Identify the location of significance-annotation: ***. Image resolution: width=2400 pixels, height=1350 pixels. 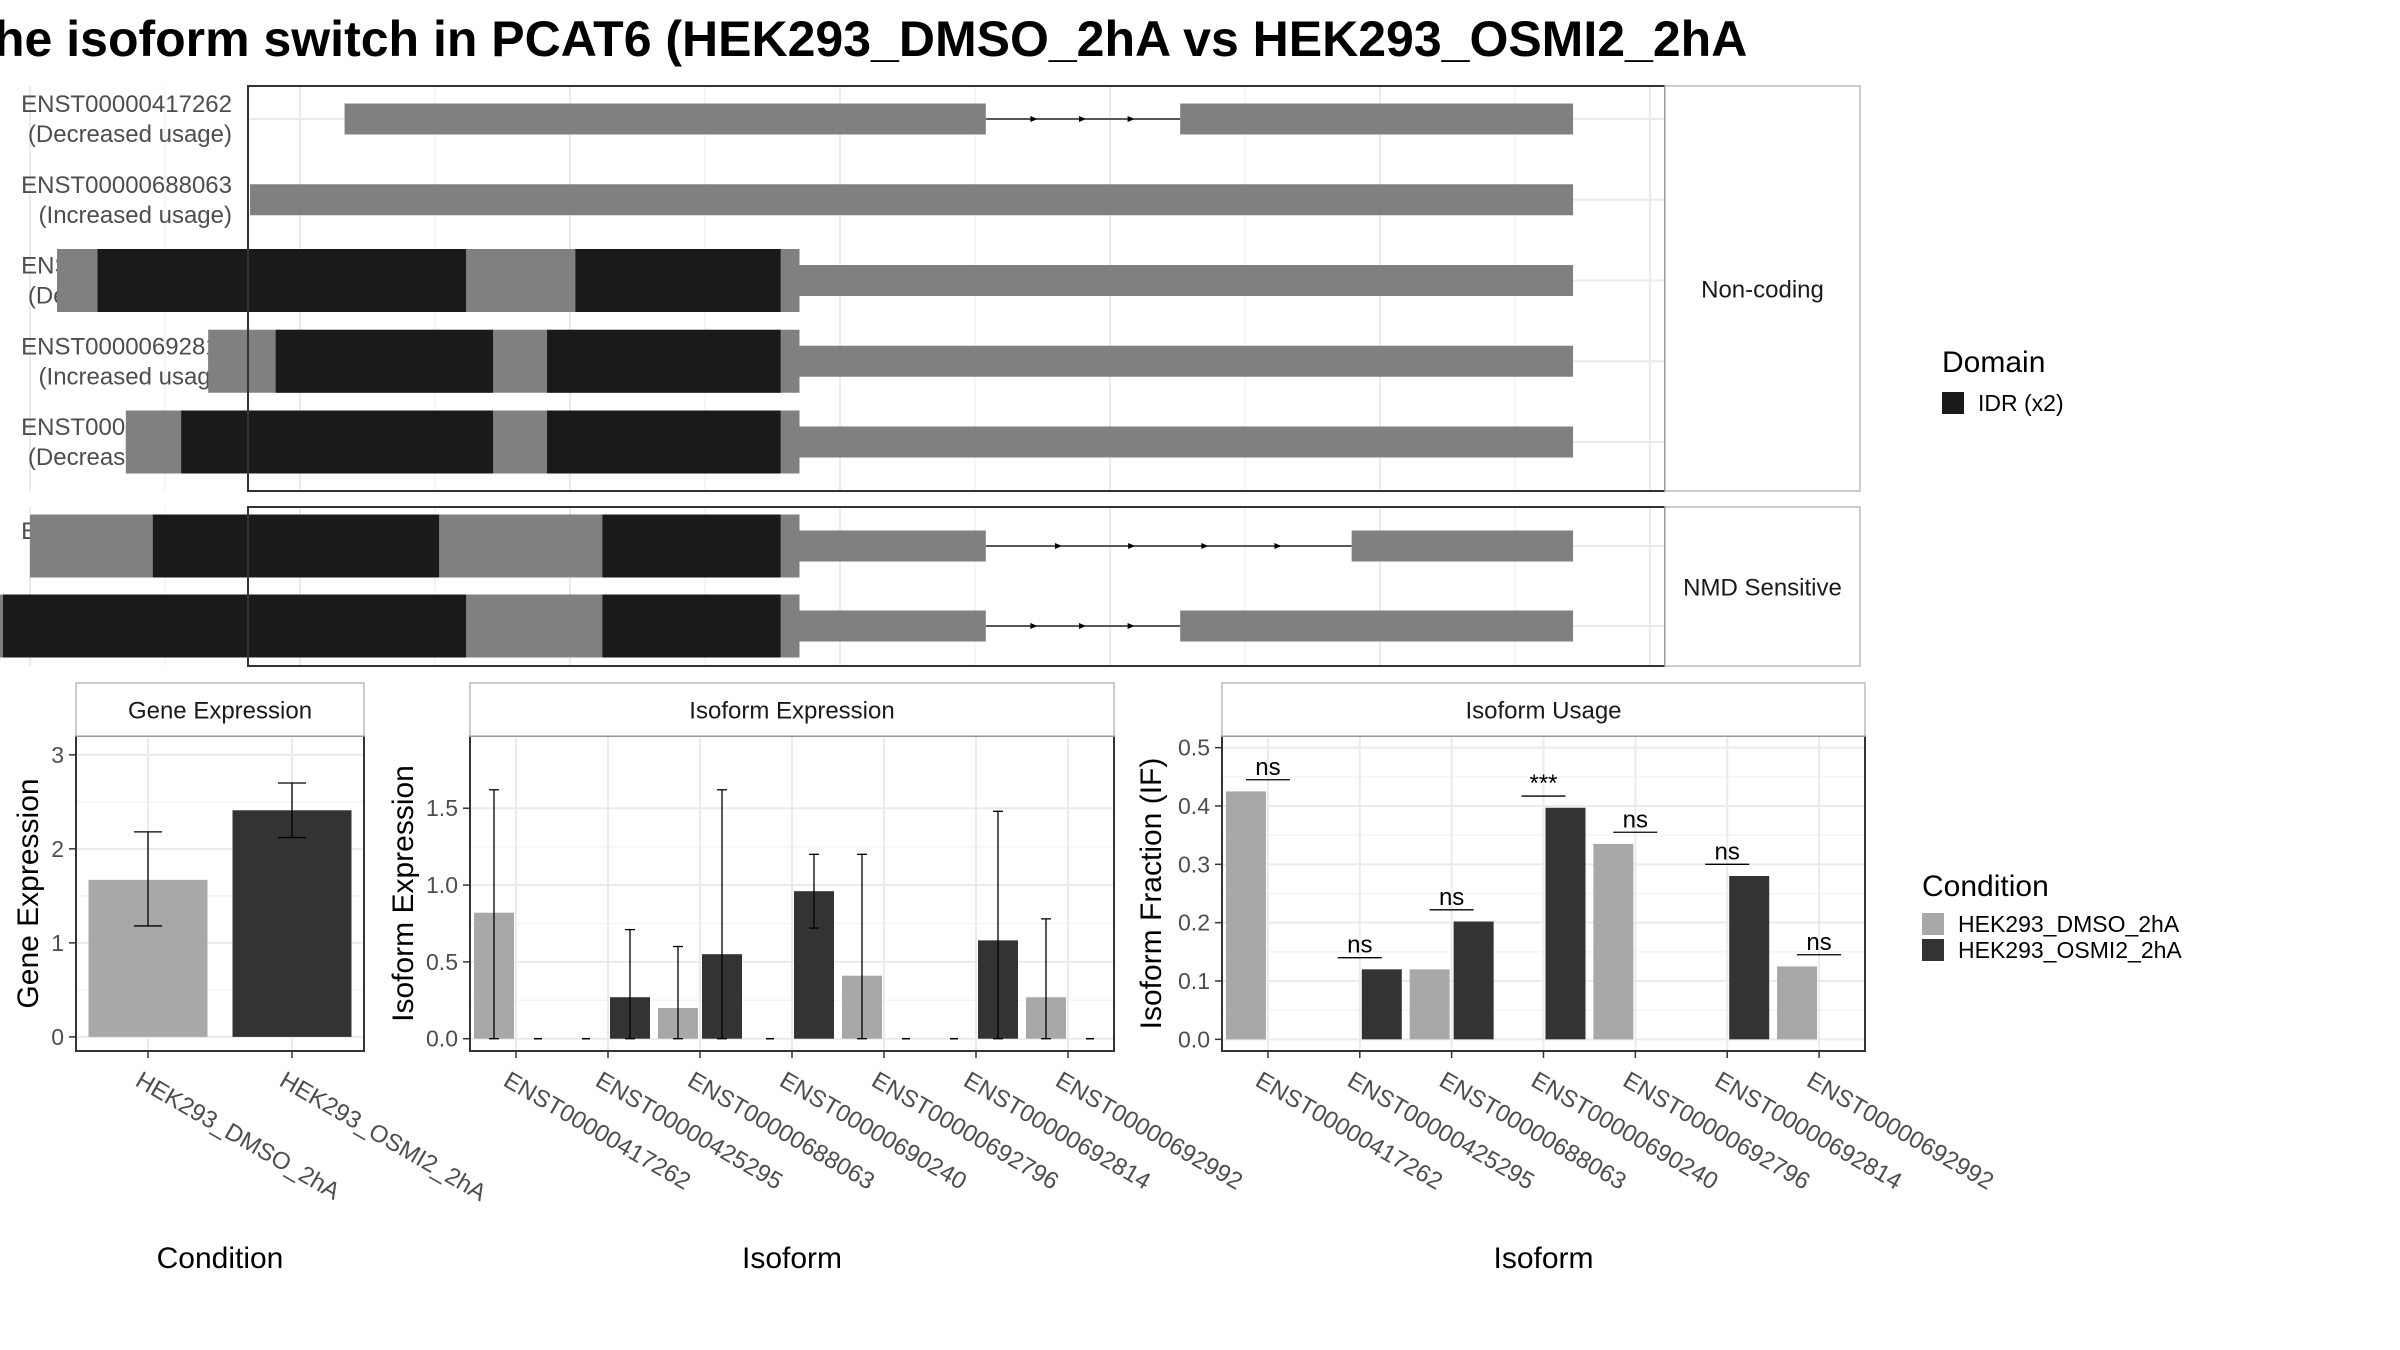
(1543, 783).